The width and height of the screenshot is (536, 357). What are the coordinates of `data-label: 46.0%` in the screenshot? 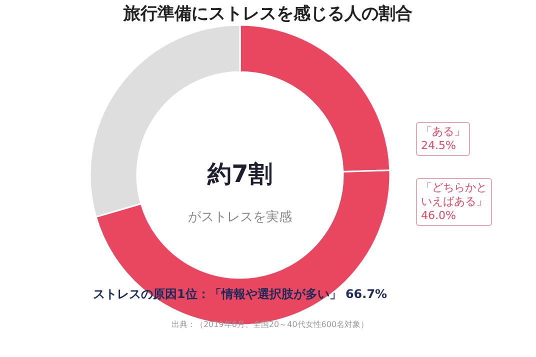 It's located at (439, 216).